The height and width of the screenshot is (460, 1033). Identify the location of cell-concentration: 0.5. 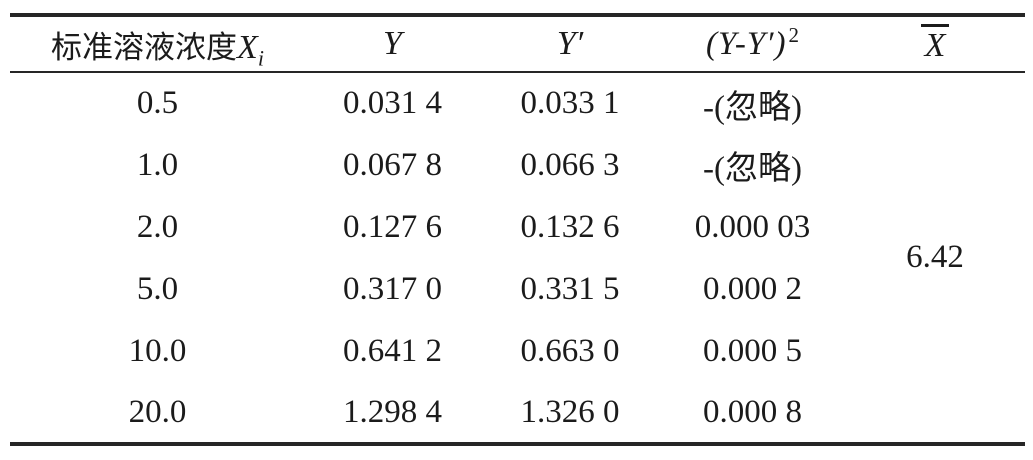
(157, 103).